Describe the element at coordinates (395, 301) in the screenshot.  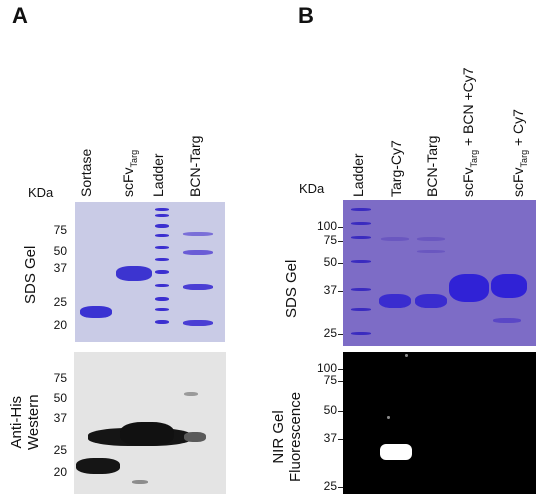
I see `band-targ-cy7` at that location.